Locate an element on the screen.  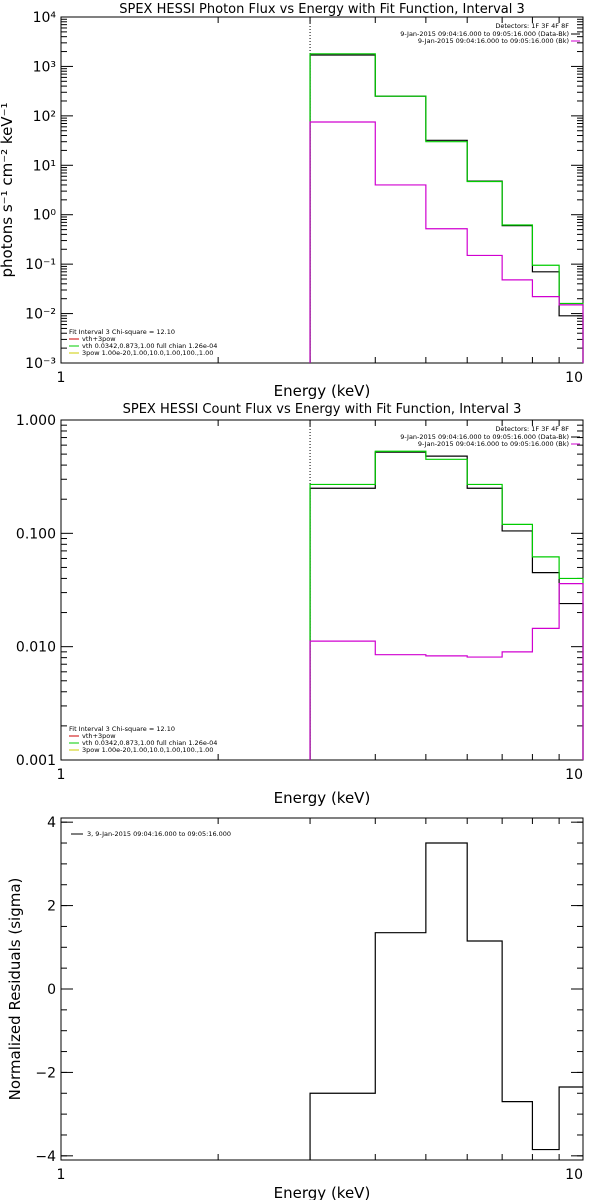
y-tick-label: 0.010 is located at coordinates (36, 648).